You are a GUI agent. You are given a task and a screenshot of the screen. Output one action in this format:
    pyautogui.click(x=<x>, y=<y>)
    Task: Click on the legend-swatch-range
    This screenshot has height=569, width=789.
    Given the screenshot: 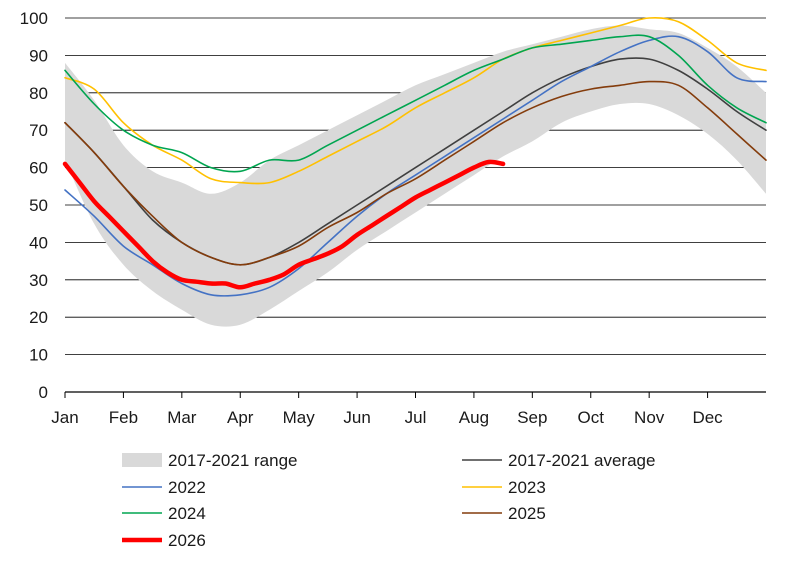 What is the action you would take?
    pyautogui.click(x=142, y=460)
    